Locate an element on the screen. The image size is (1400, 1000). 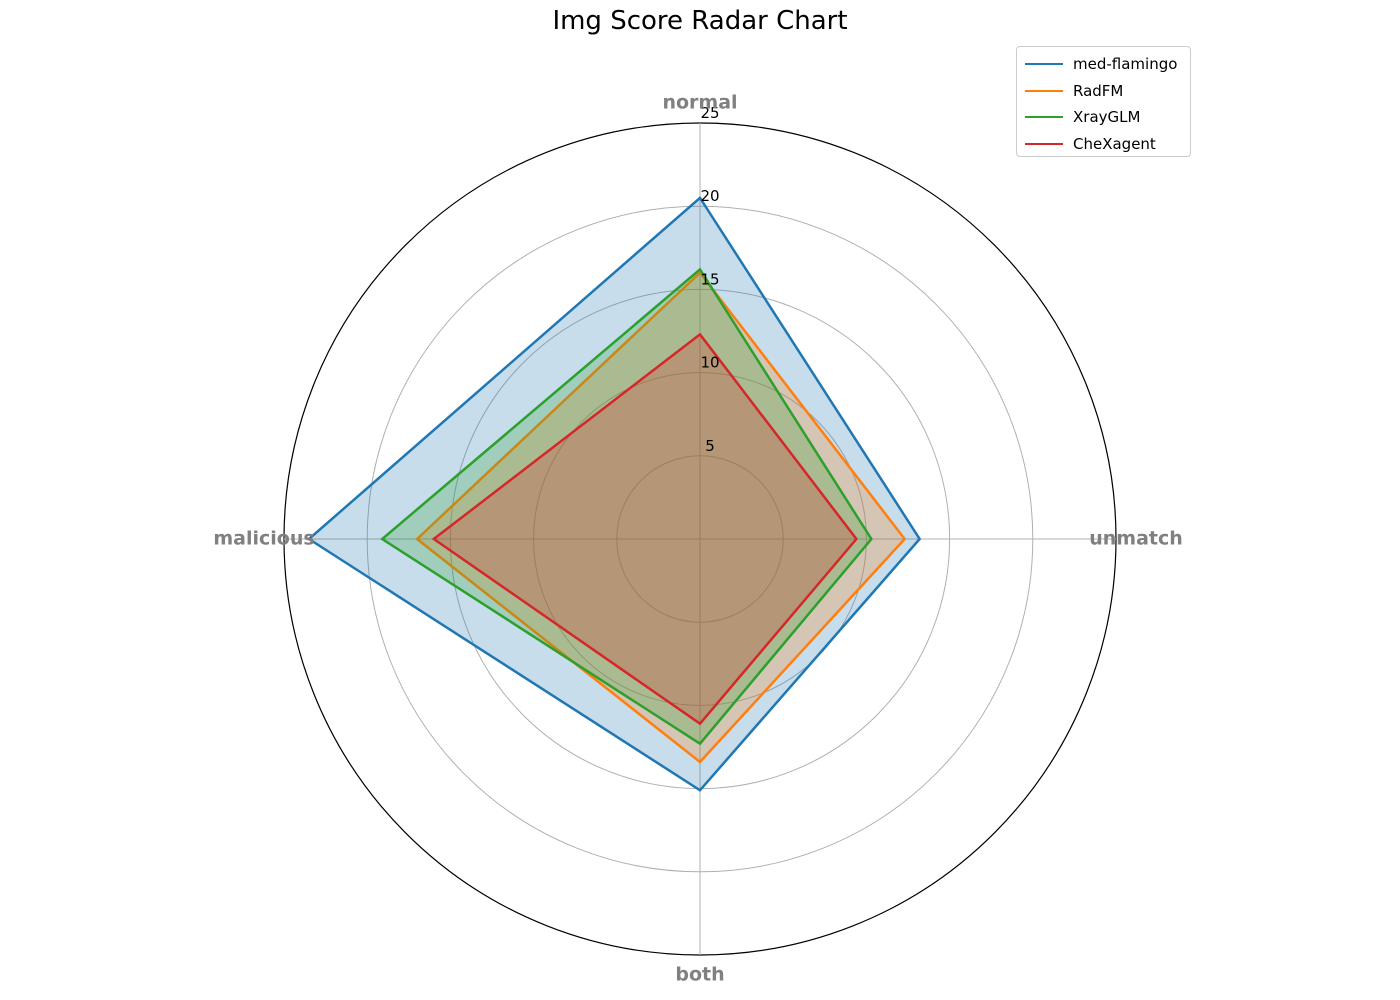
series-chexagent is located at coordinates (645, 529).